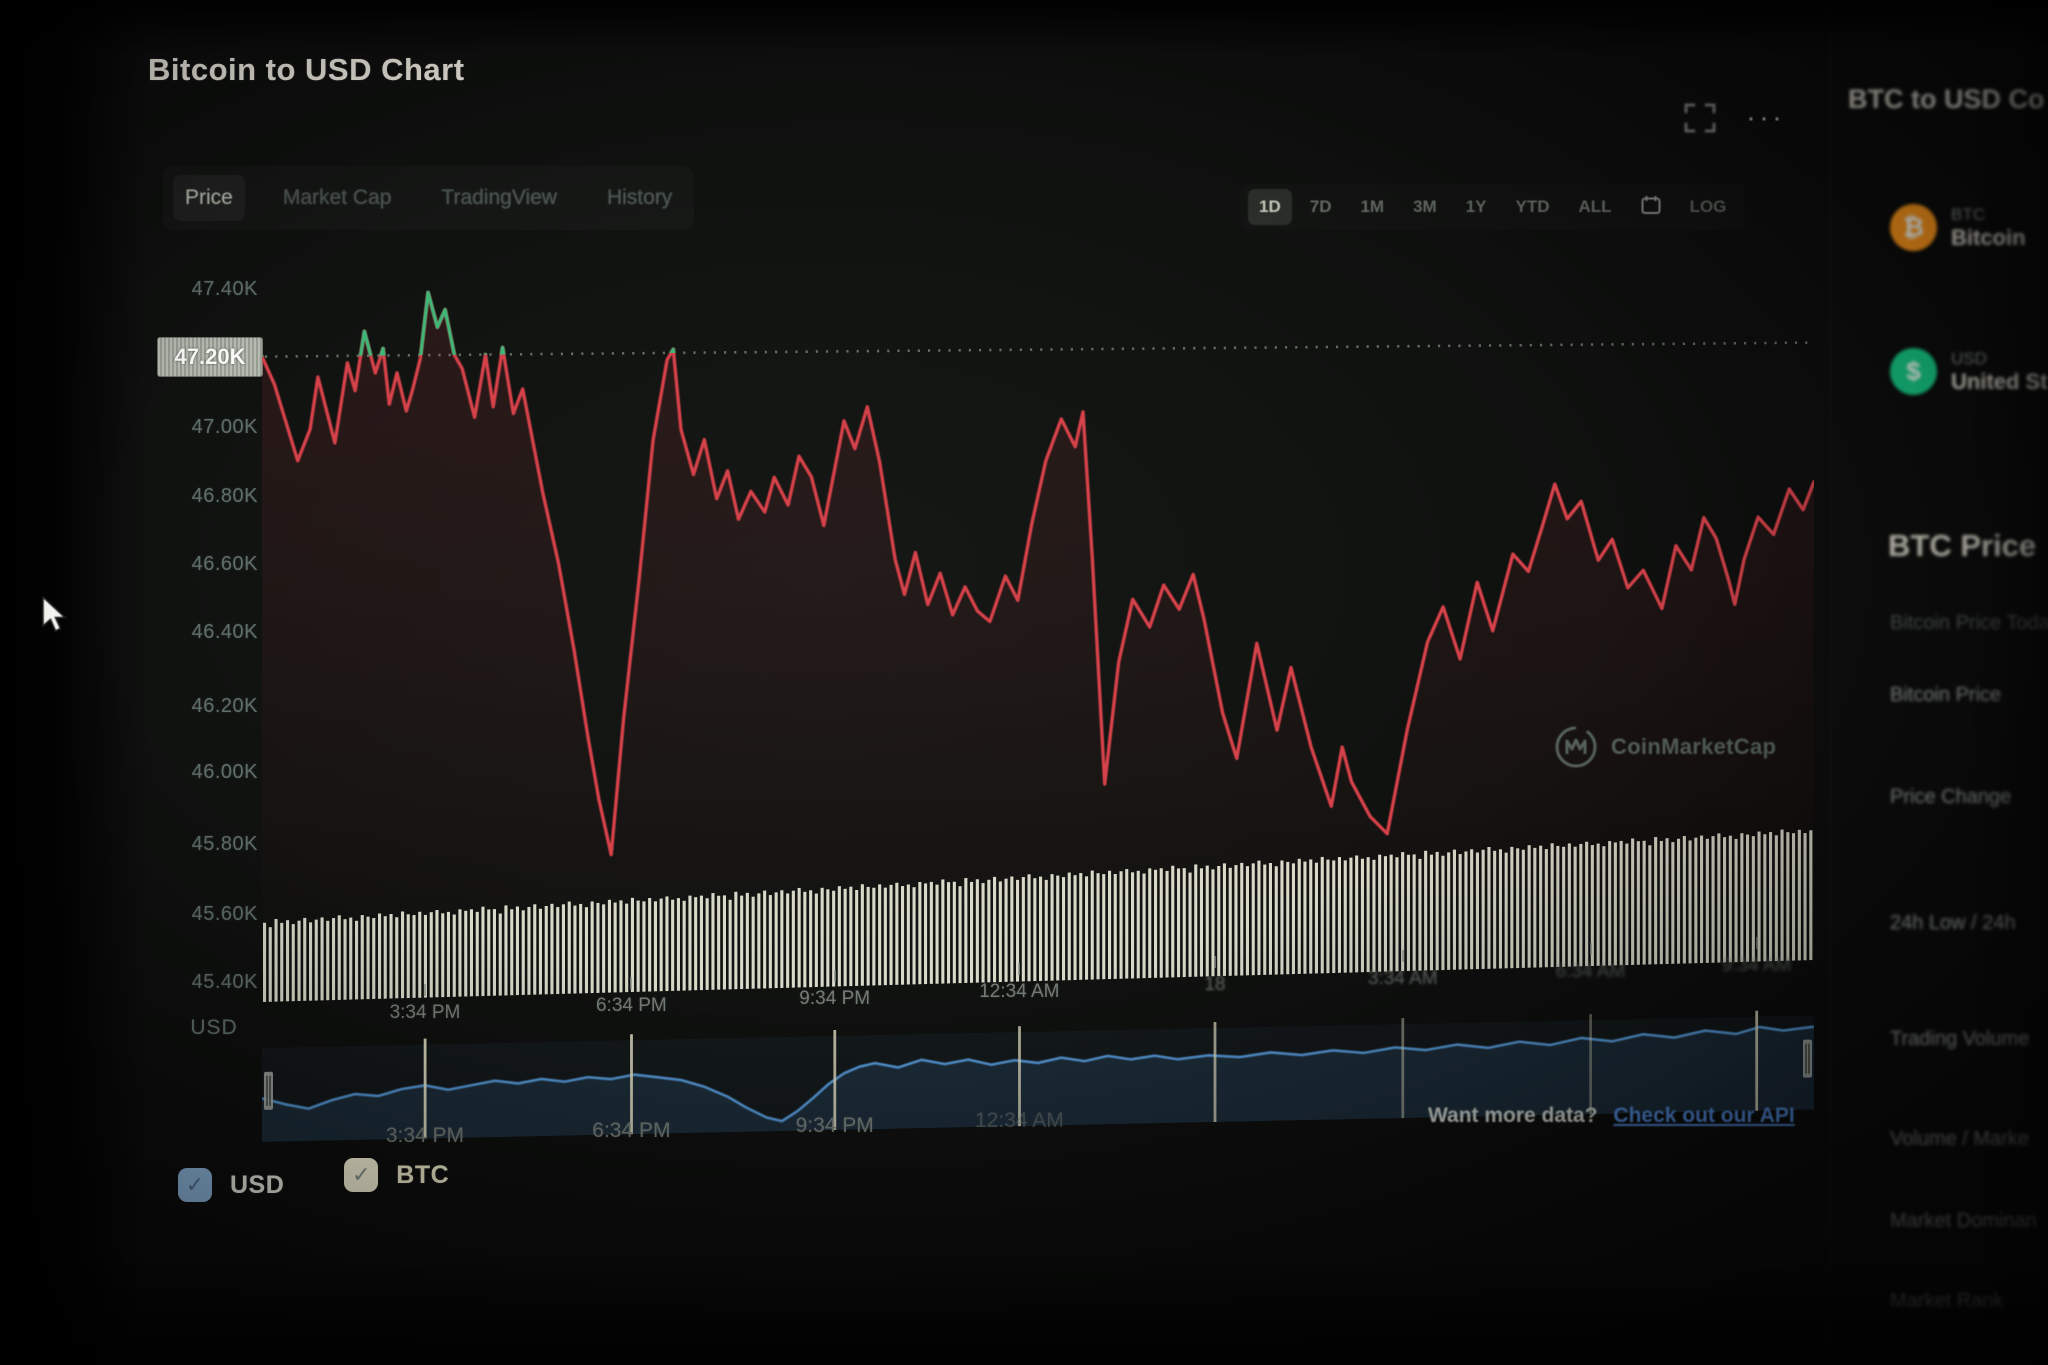  What do you see at coordinates (1476, 206) in the screenshot?
I see `range-1y: 1Y` at bounding box center [1476, 206].